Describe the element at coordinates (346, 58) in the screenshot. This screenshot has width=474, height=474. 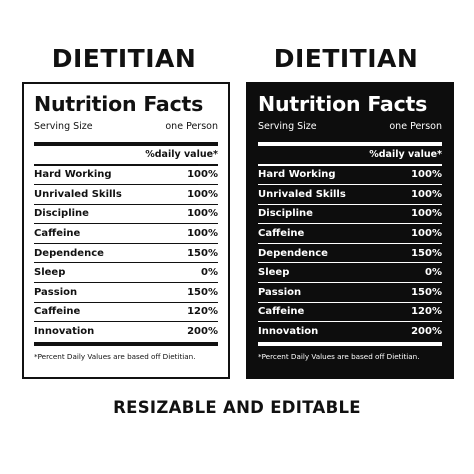
I see `right-heading: DIETITIAN` at that location.